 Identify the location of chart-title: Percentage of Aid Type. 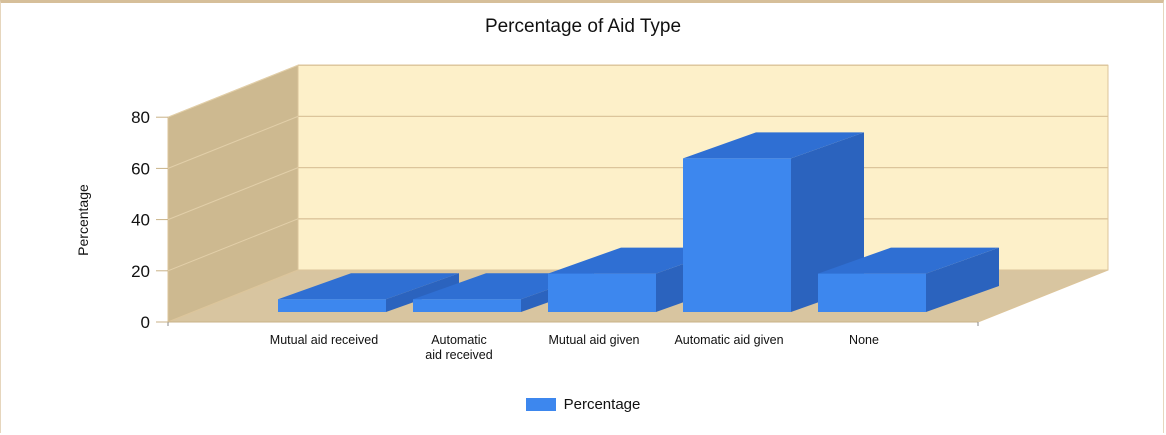
(583, 26).